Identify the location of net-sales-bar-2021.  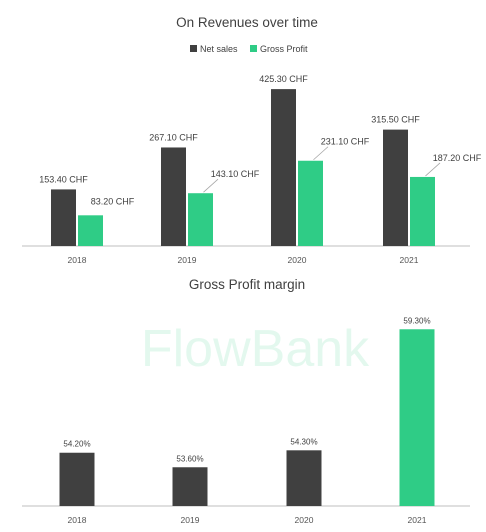
(395, 187).